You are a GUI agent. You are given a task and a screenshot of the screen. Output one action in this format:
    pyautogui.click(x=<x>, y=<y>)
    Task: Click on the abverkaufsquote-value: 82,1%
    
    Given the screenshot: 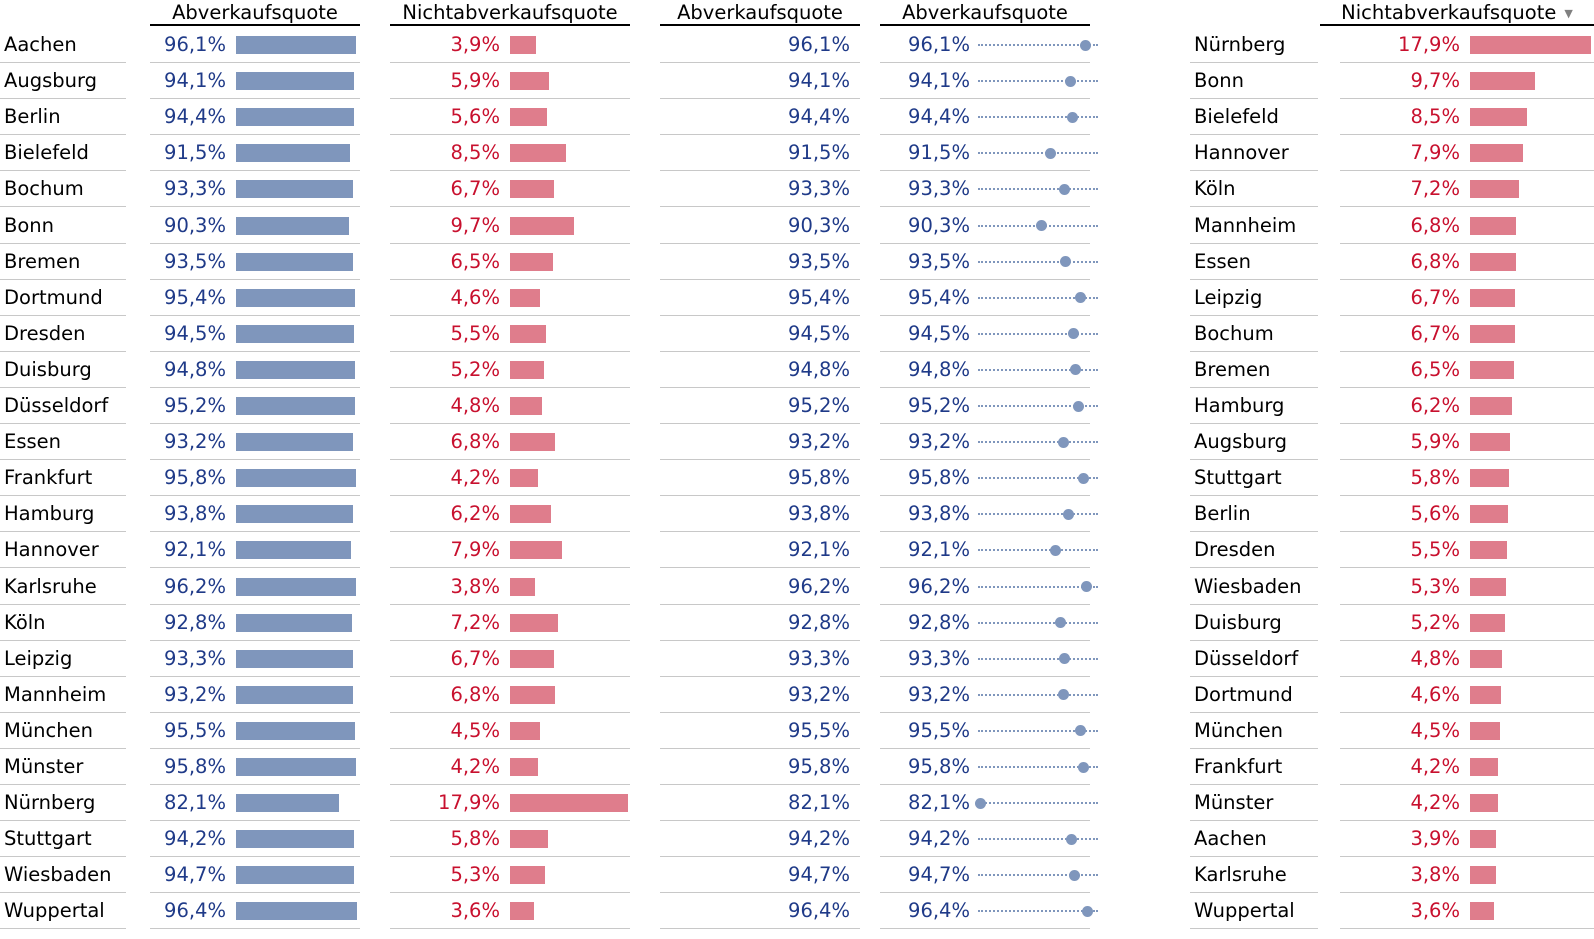 What is the action you would take?
    pyautogui.click(x=819, y=803)
    